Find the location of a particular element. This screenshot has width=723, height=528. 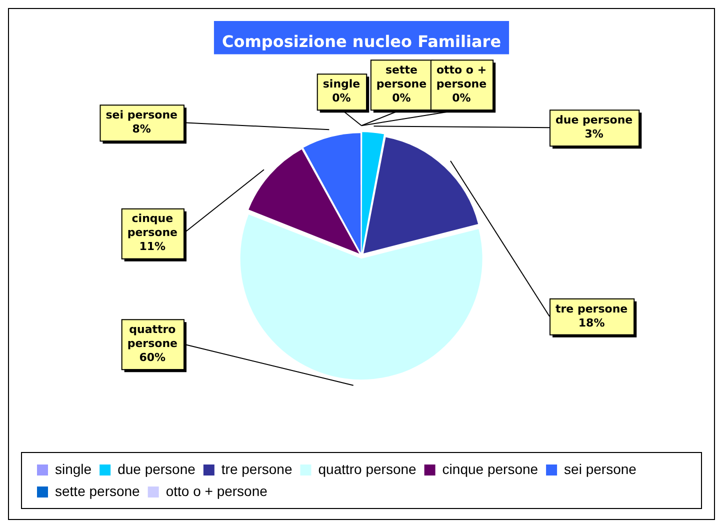

data-label: 8% is located at coordinates (141, 129).